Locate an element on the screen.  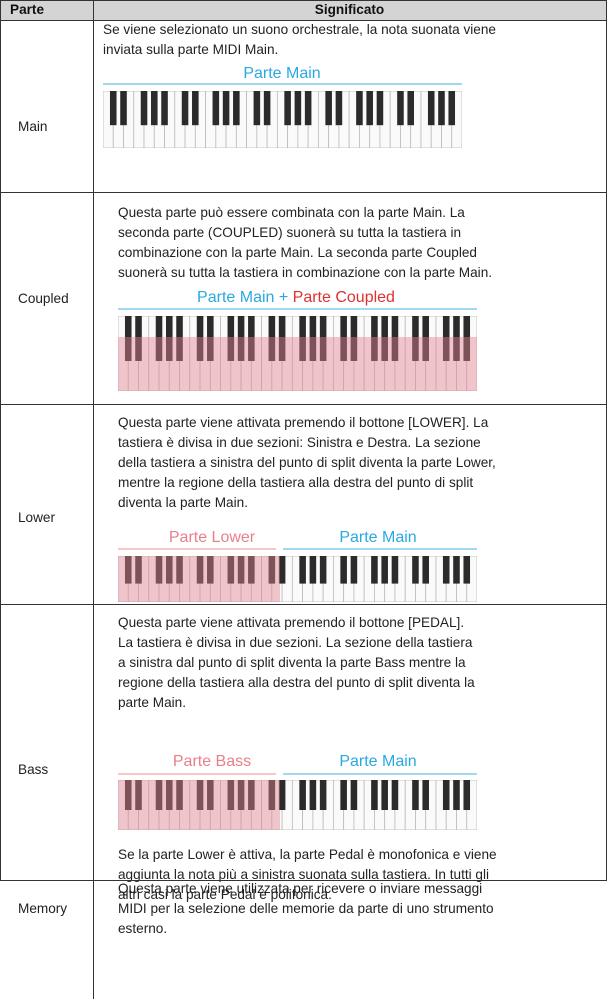
part-name: Main is located at coordinates (33, 126).